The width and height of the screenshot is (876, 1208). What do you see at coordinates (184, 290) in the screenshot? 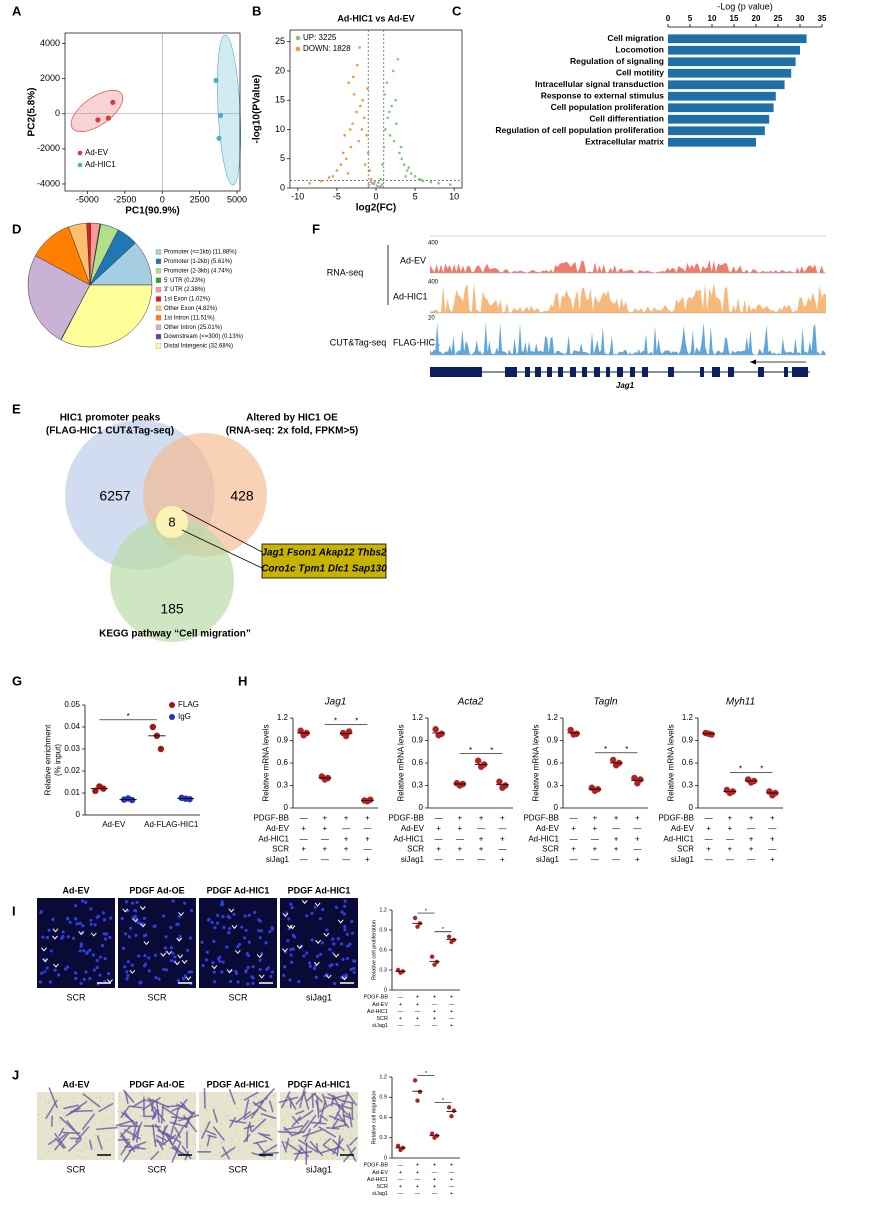
I see `legend-label: 3' UTR (2.38%)` at bounding box center [184, 290].